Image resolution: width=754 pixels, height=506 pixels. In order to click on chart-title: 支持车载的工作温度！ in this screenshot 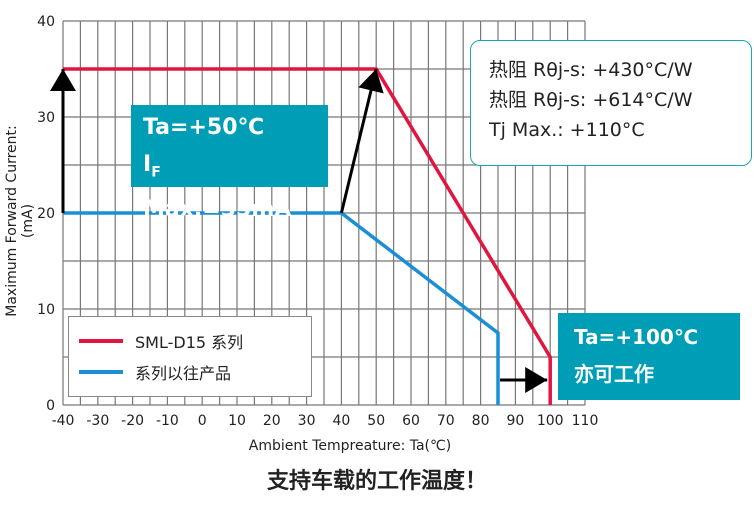, I will do `click(376, 481)`.